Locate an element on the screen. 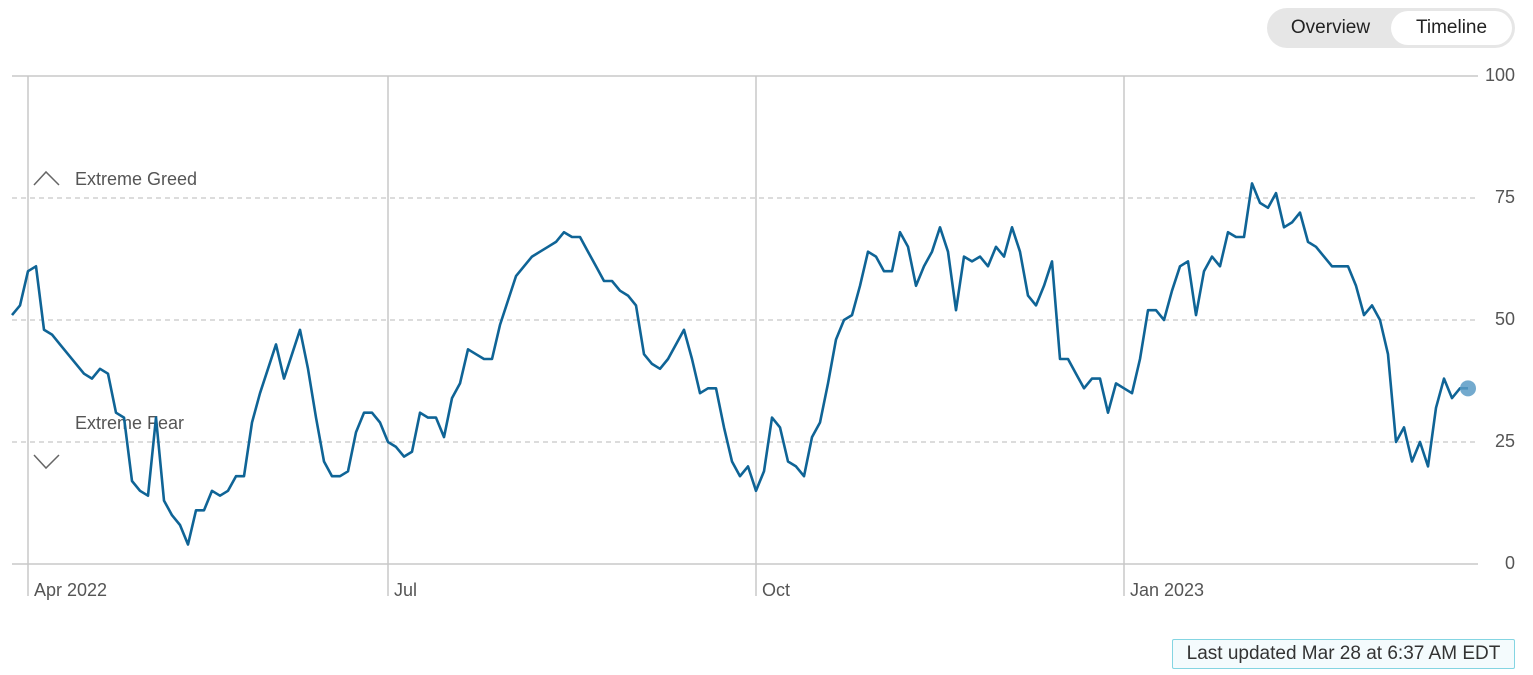  y-tick-label: 25 is located at coordinates (1505, 441).